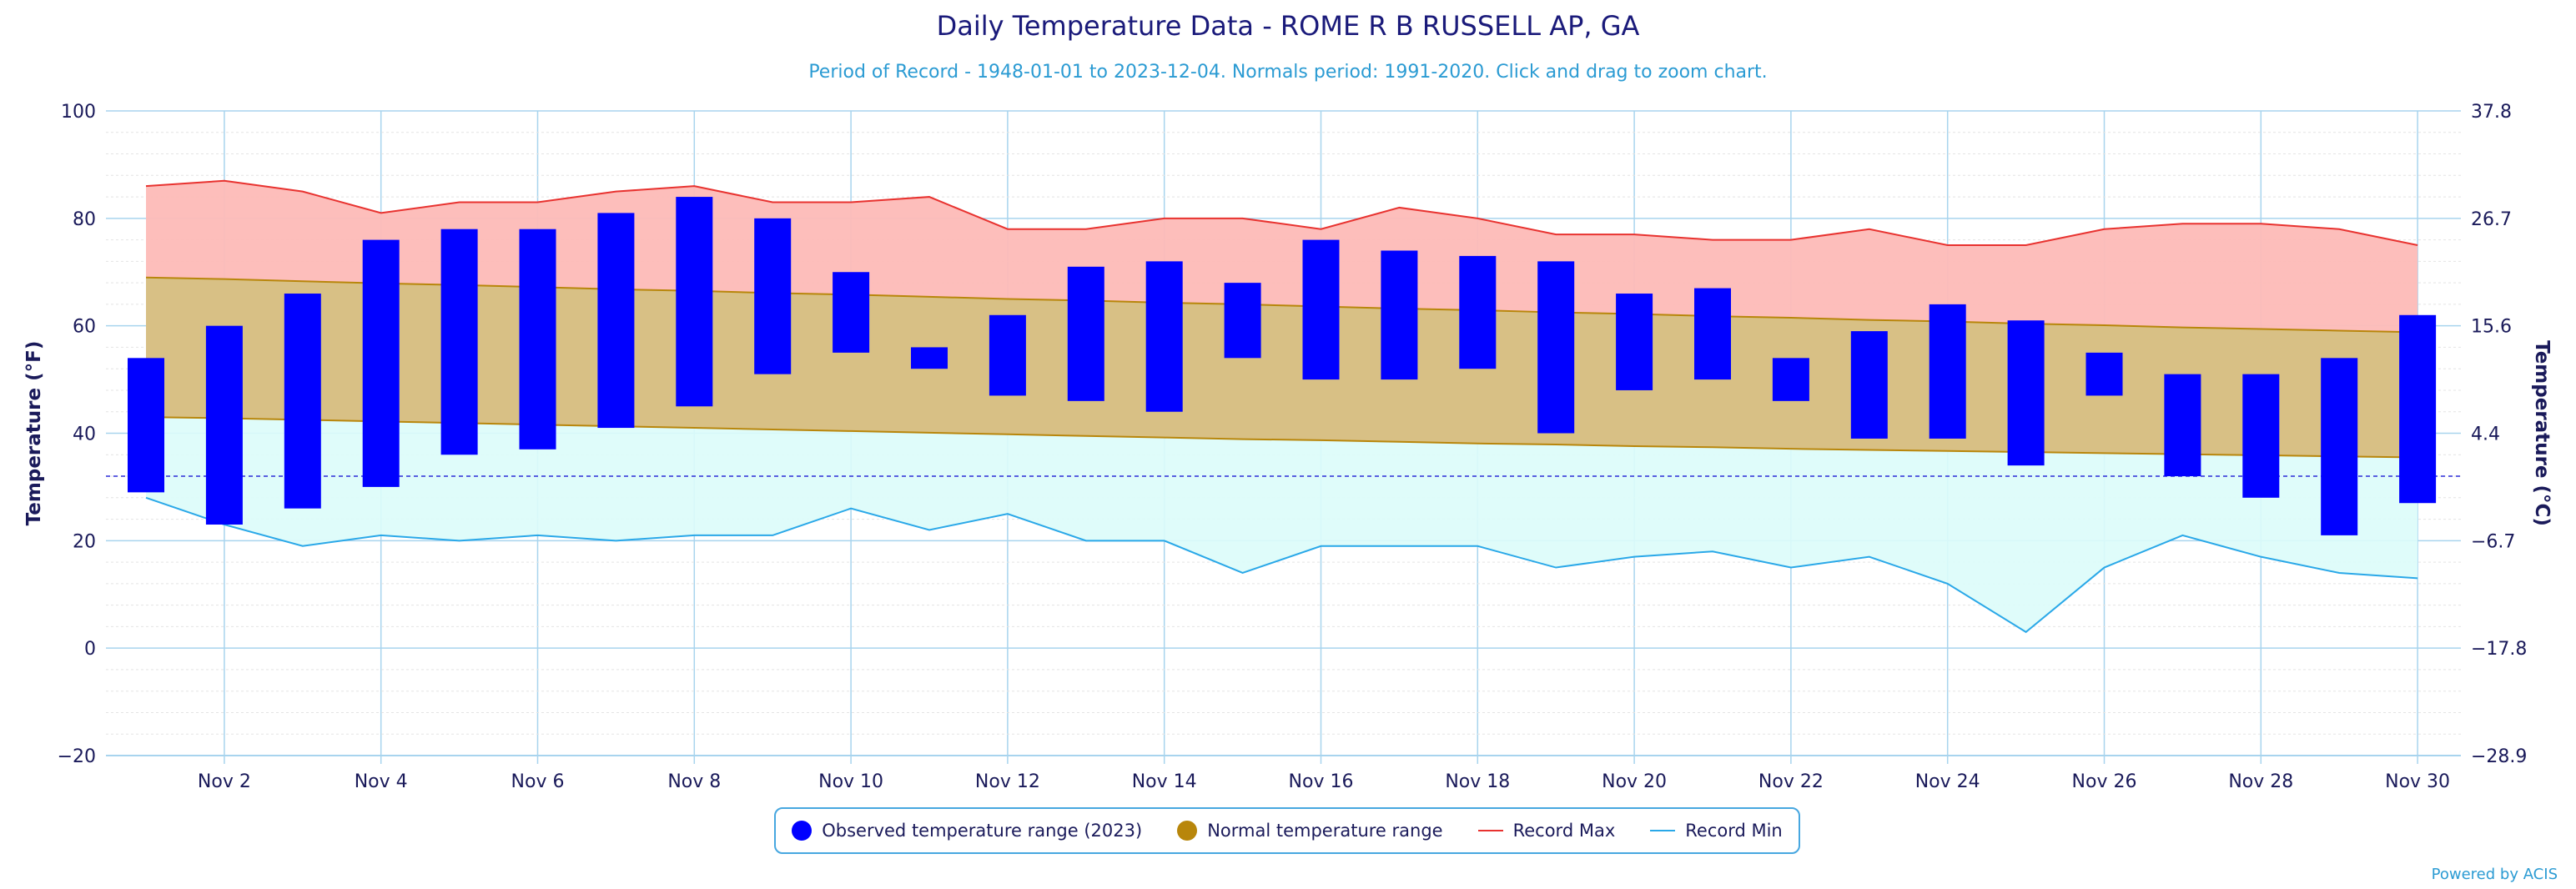 The width and height of the screenshot is (2576, 889). I want to click on y-tick-label-right: 37.8, so click(2491, 112).